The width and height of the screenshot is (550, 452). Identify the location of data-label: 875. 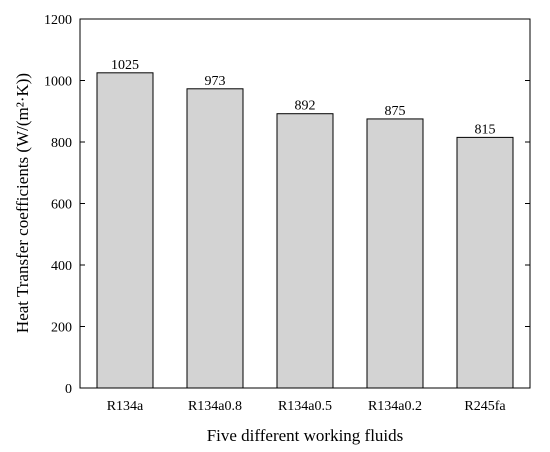
(395, 111).